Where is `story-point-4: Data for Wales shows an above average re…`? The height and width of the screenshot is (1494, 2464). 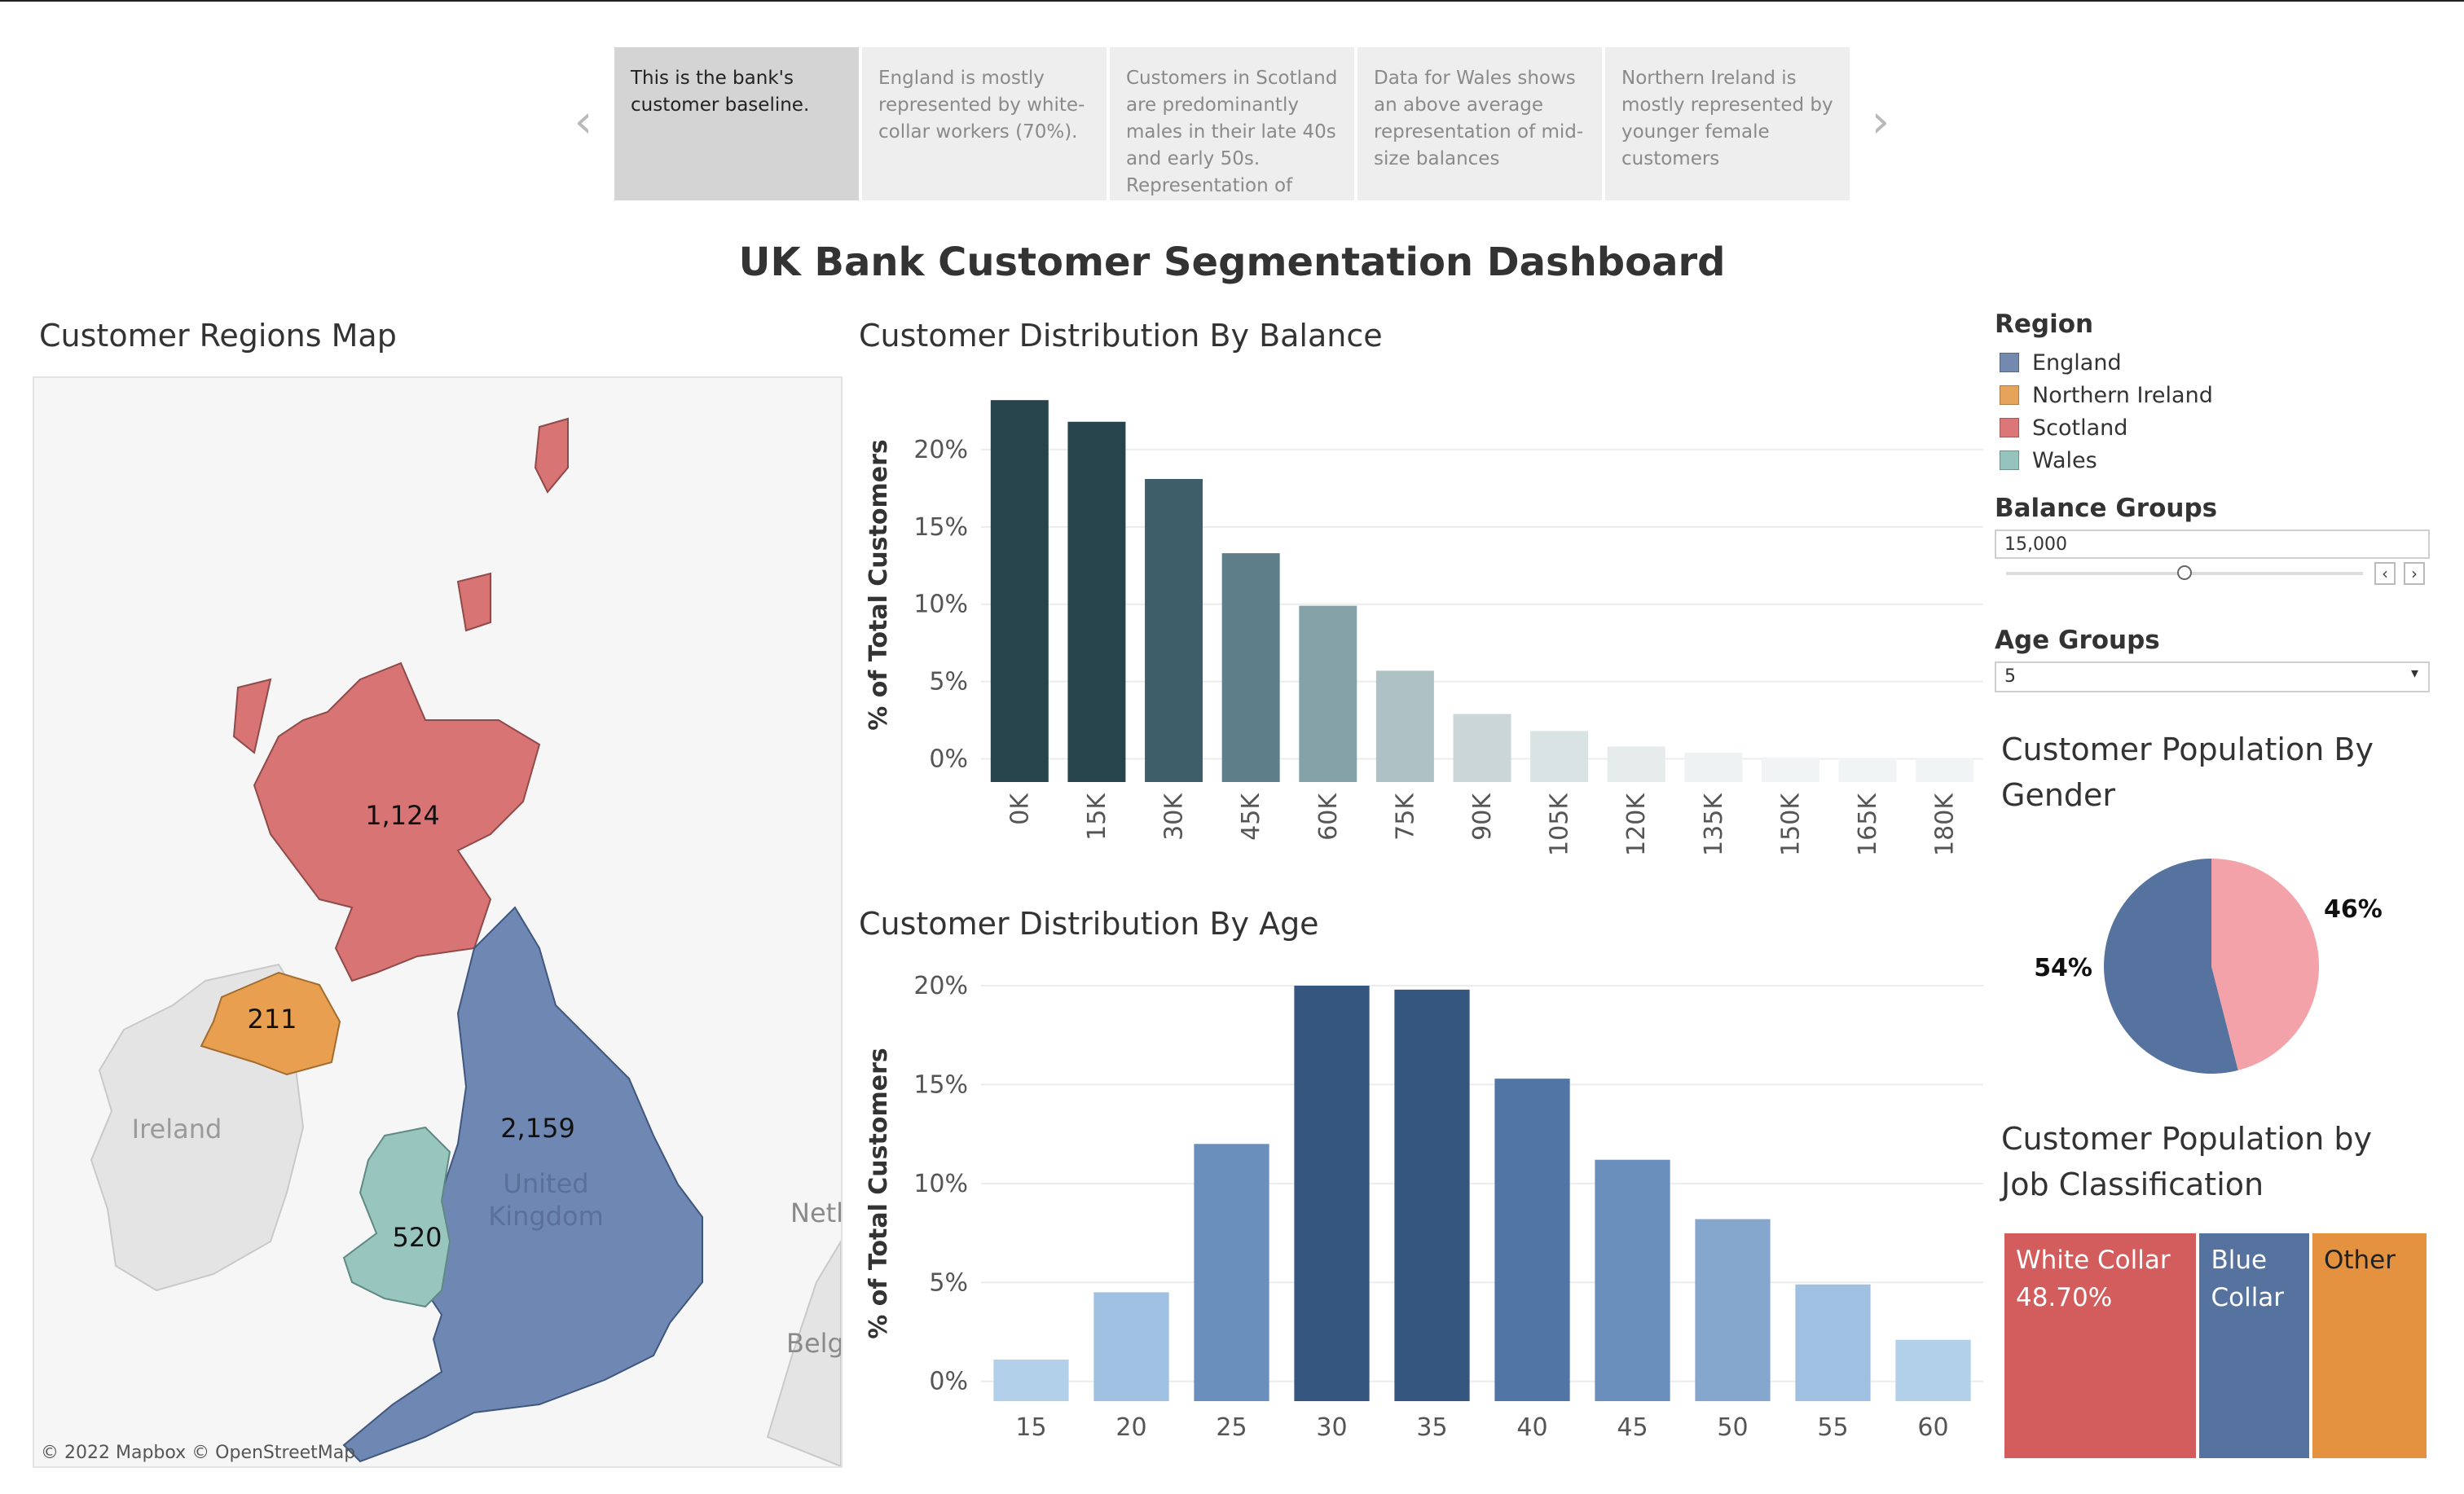 story-point-4: Data for Wales shows an above average re… is located at coordinates (1479, 123).